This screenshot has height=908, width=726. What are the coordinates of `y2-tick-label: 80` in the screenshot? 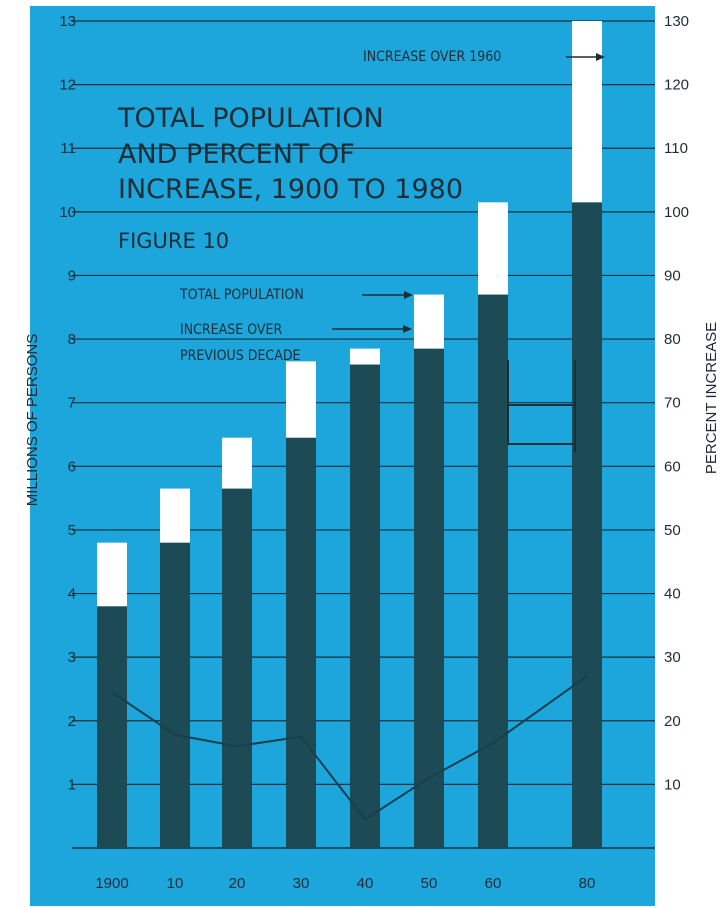 It's located at (672, 339).